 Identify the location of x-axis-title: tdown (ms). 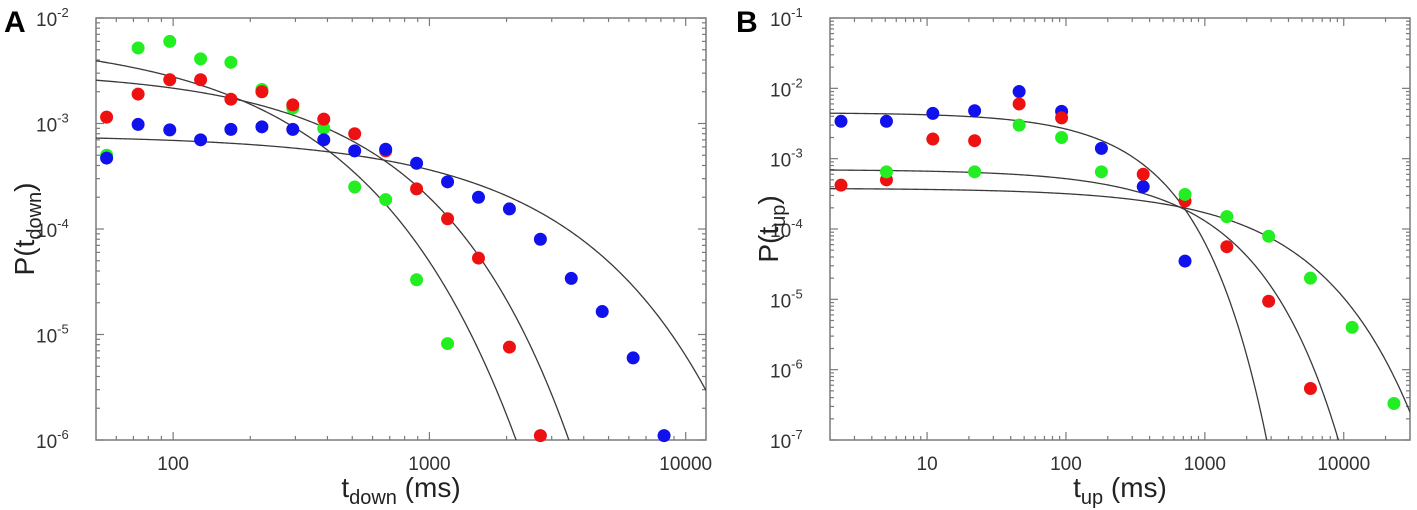
(400, 490).